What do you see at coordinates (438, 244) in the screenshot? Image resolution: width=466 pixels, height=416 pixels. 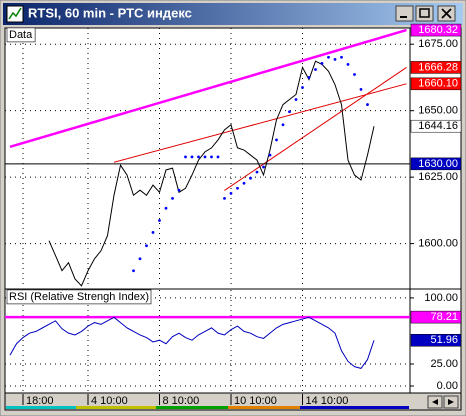 I see `y-tick-label: 1600.00` at bounding box center [438, 244].